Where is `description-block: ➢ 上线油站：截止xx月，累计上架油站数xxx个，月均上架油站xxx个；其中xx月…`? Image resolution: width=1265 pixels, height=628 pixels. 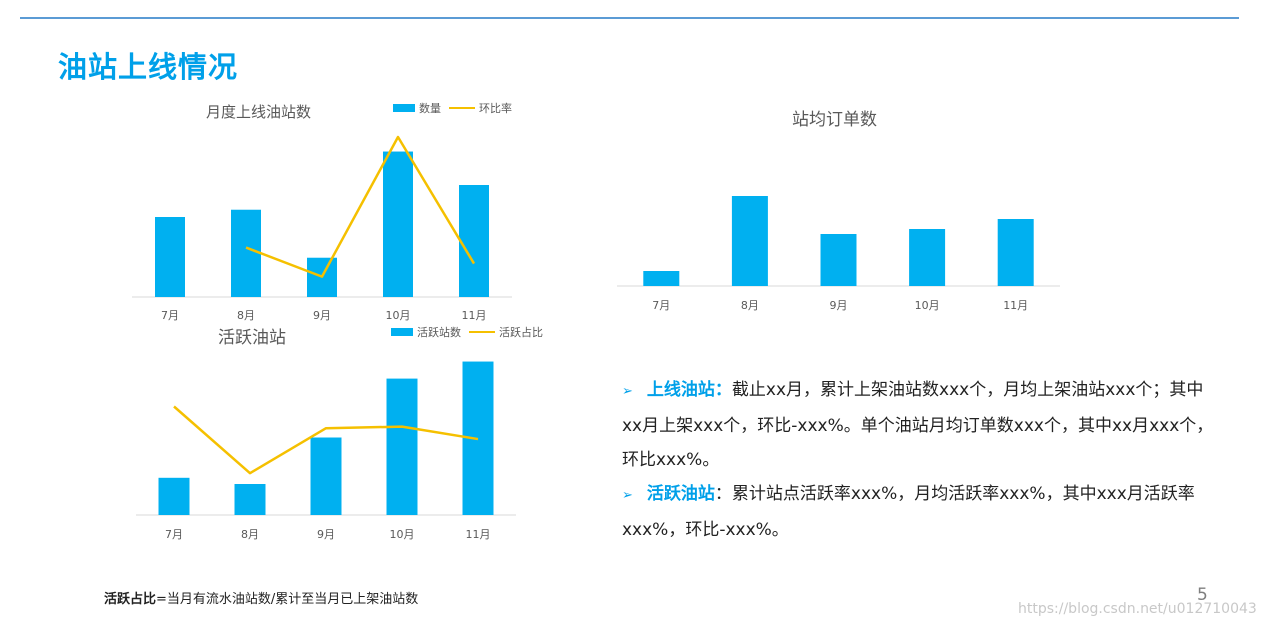
description-block: ➢ 上线油站：截止xx月，累计上架油站数xxx个，月均上架油站xxx个；其中xx月… is located at coordinates (922, 460).